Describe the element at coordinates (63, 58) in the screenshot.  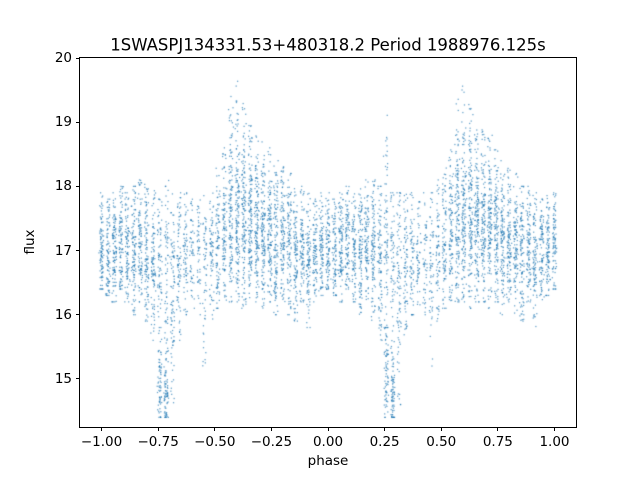
I see `y-tick-label: 20` at that location.